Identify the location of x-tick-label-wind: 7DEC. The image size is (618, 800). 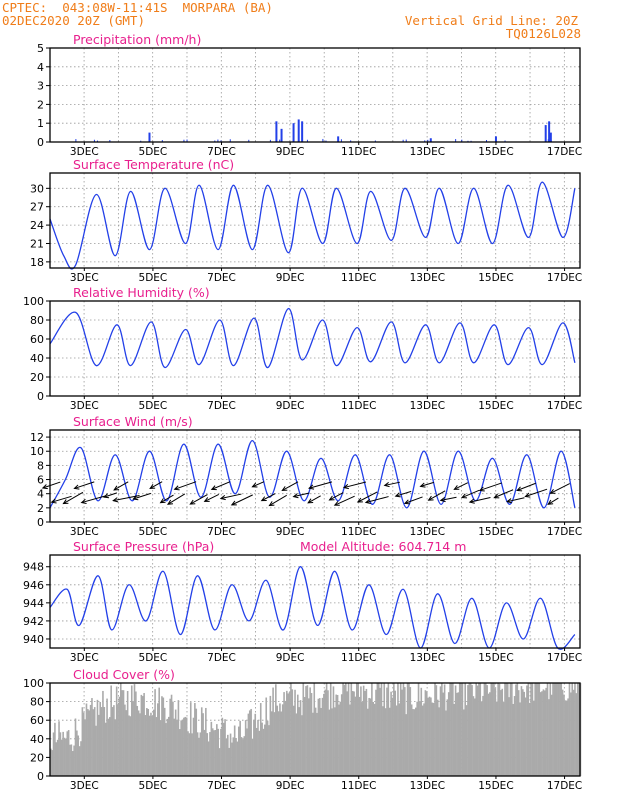
(221, 532).